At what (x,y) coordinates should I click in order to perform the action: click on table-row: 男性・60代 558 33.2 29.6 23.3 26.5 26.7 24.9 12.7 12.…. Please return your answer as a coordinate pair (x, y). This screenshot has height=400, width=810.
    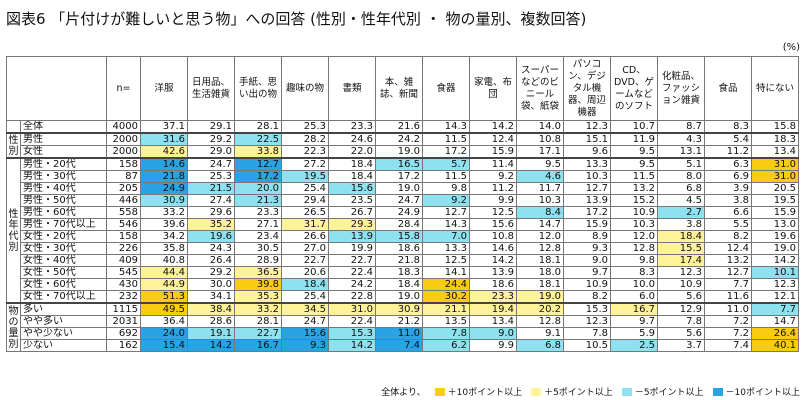
    Looking at the image, I should click on (403, 212).